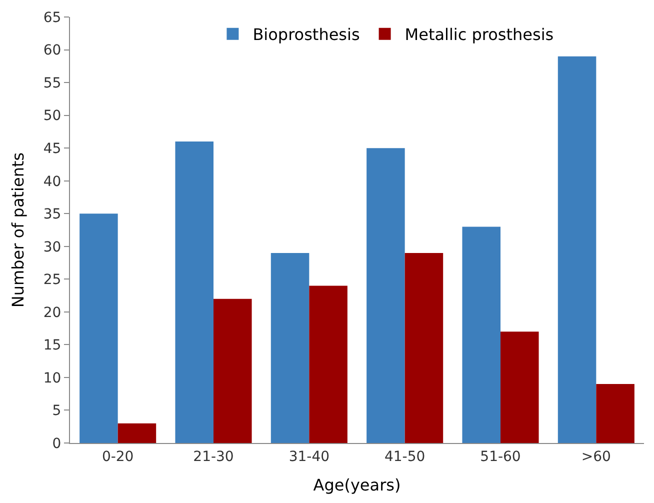 This screenshot has width=654, height=503. I want to click on y-tick-label: 0, so click(57, 444).